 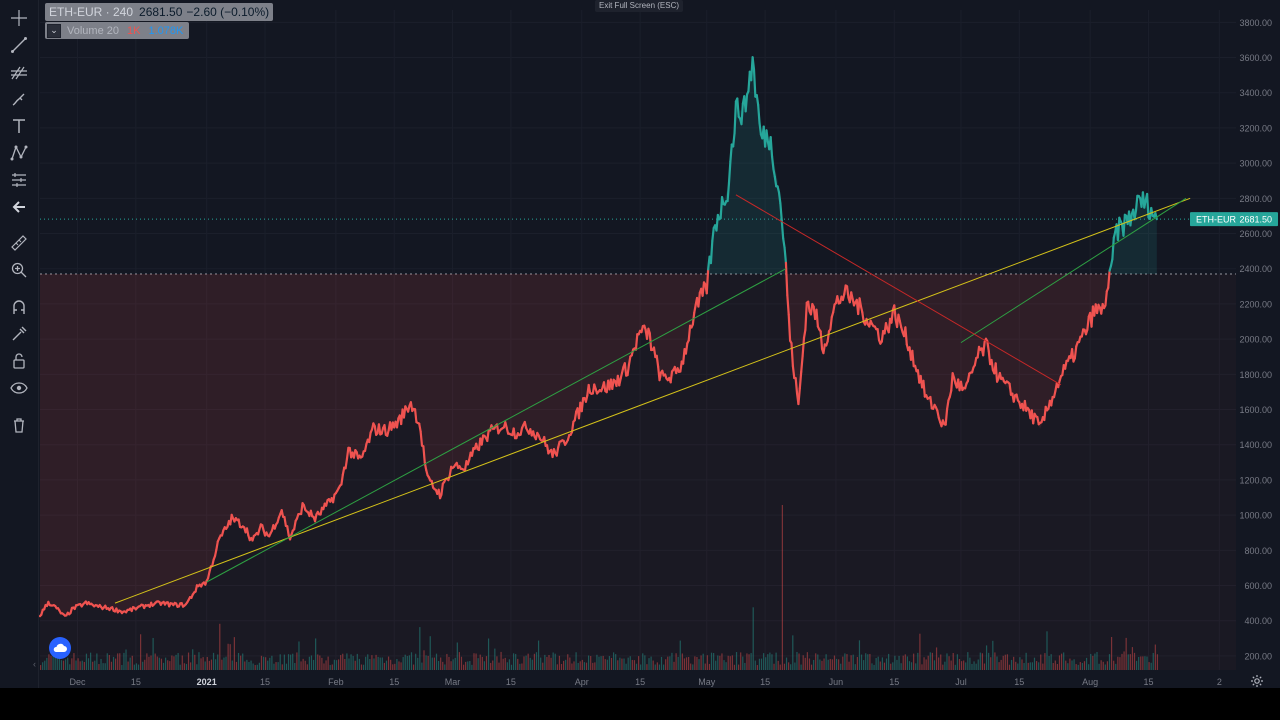 What do you see at coordinates (19, 334) in the screenshot?
I see `lock-drawings-icon` at bounding box center [19, 334].